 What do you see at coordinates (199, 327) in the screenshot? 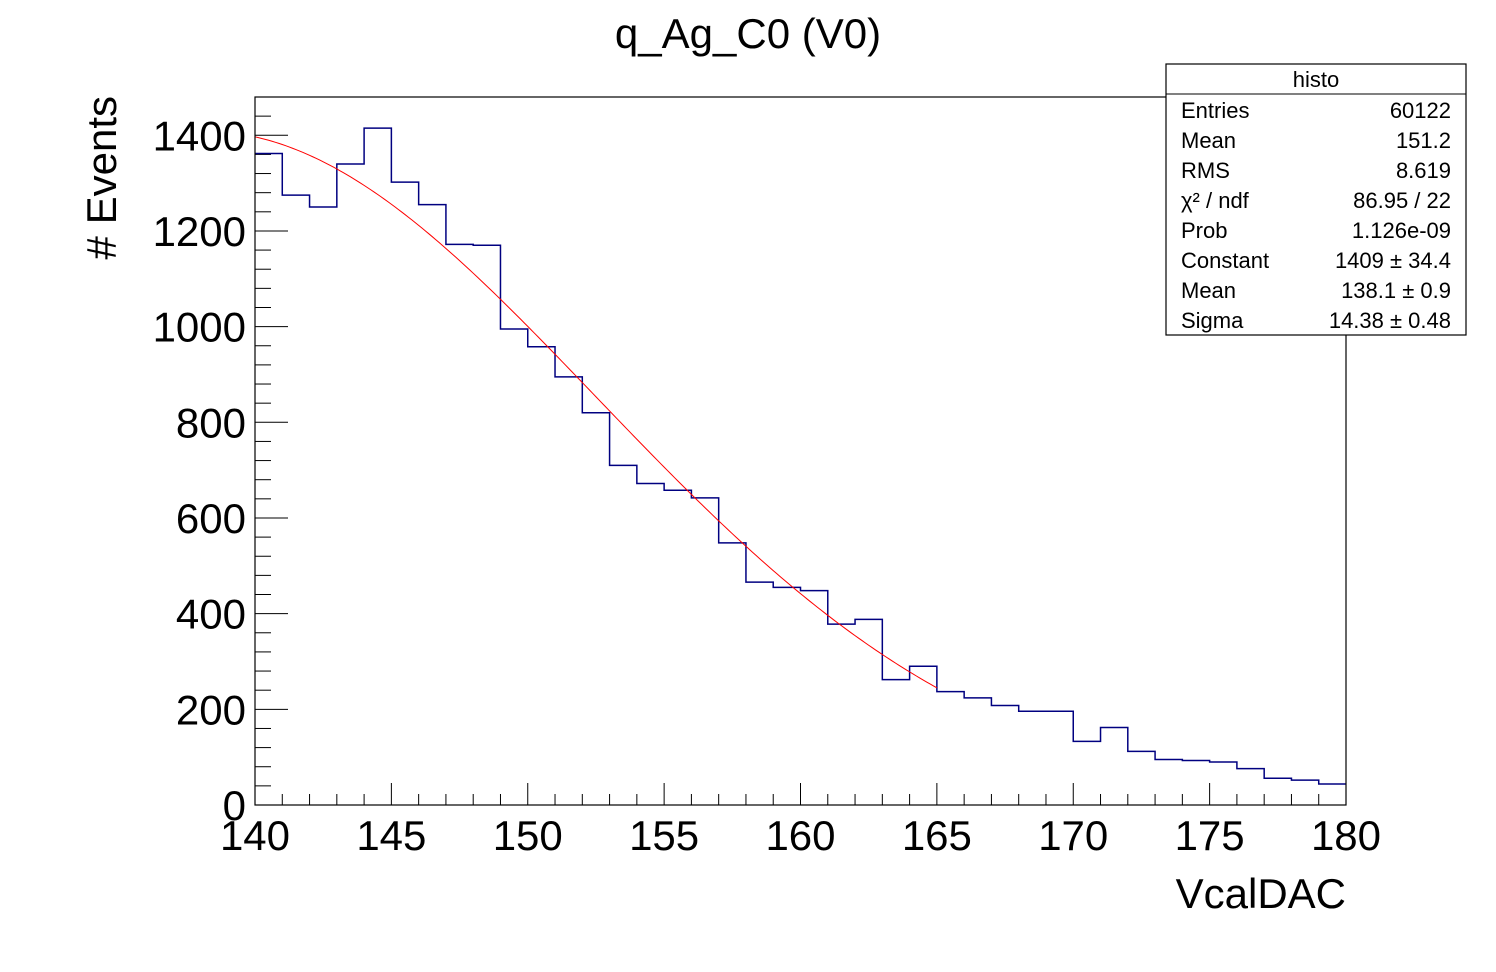
I see `y-tick-label: 1000` at bounding box center [199, 327].